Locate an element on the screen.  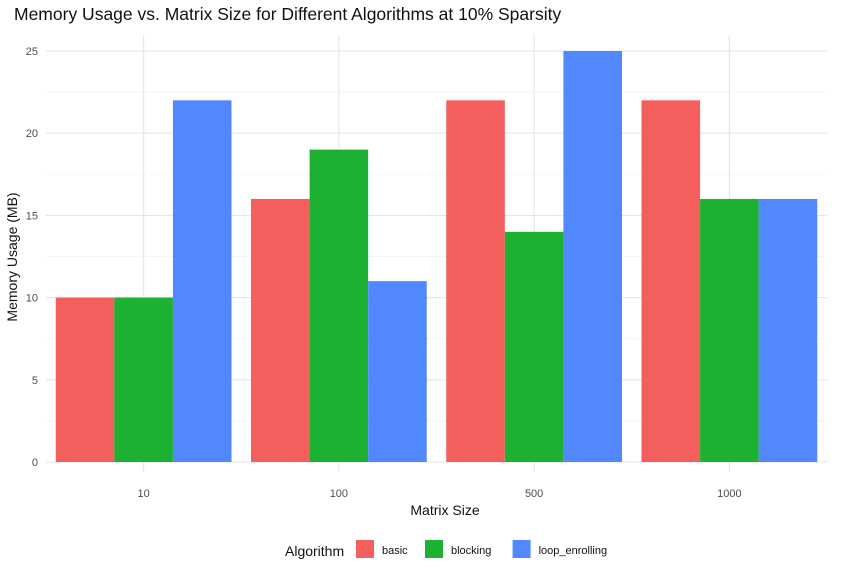
x-tick-label: 1000 is located at coordinates (729, 494).